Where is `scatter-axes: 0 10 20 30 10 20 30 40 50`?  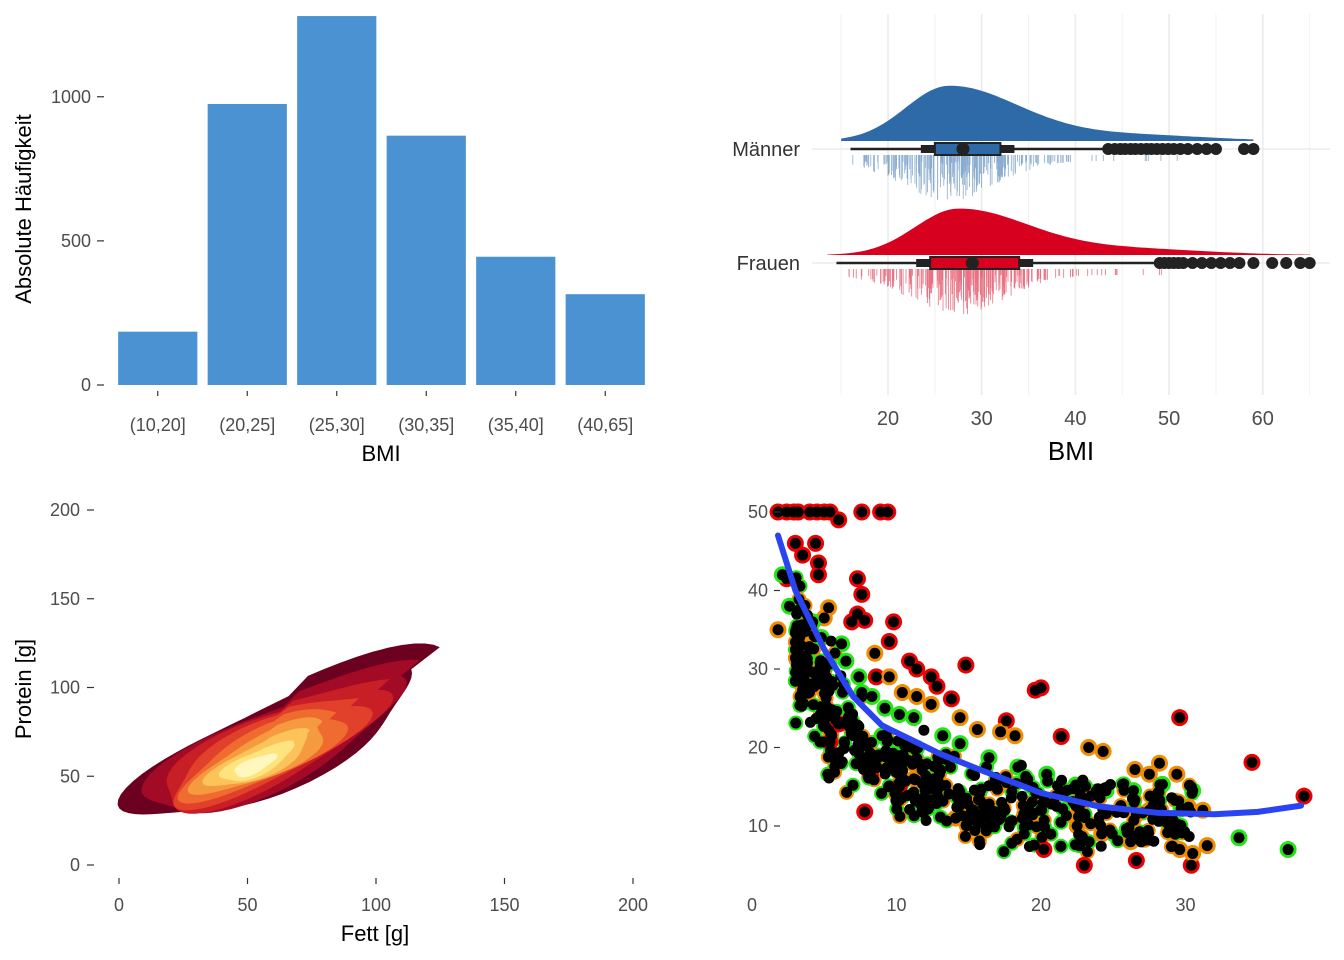
scatter-axes: 0 10 20 30 10 20 30 40 50 is located at coordinates (971, 708).